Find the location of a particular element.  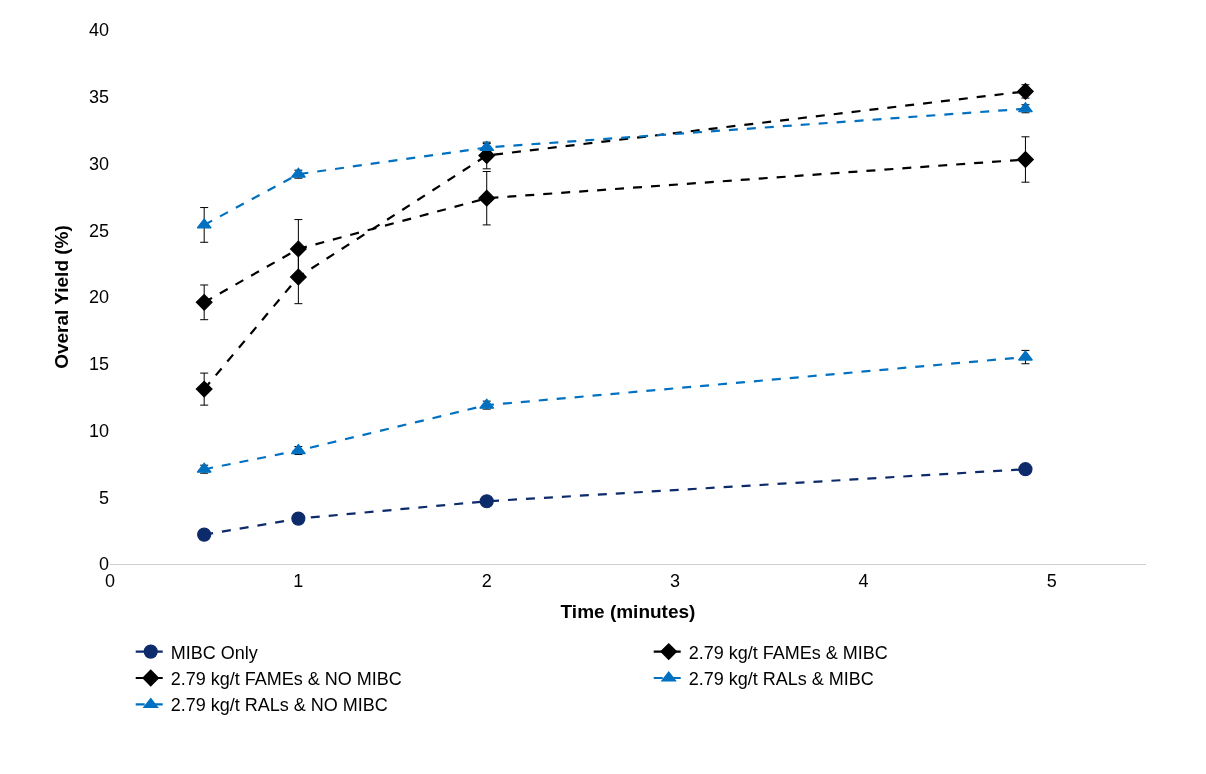

y-tick-label: 30 is located at coordinates (98, 163).